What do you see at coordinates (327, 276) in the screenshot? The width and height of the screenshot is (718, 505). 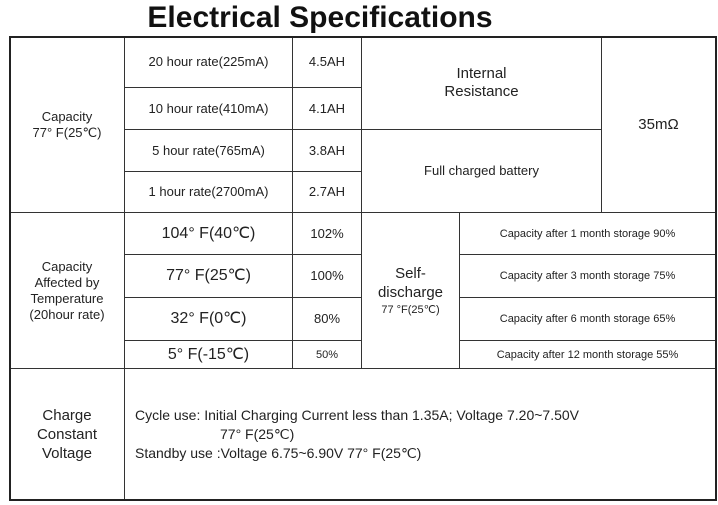 I see `temperature-value: 100%` at bounding box center [327, 276].